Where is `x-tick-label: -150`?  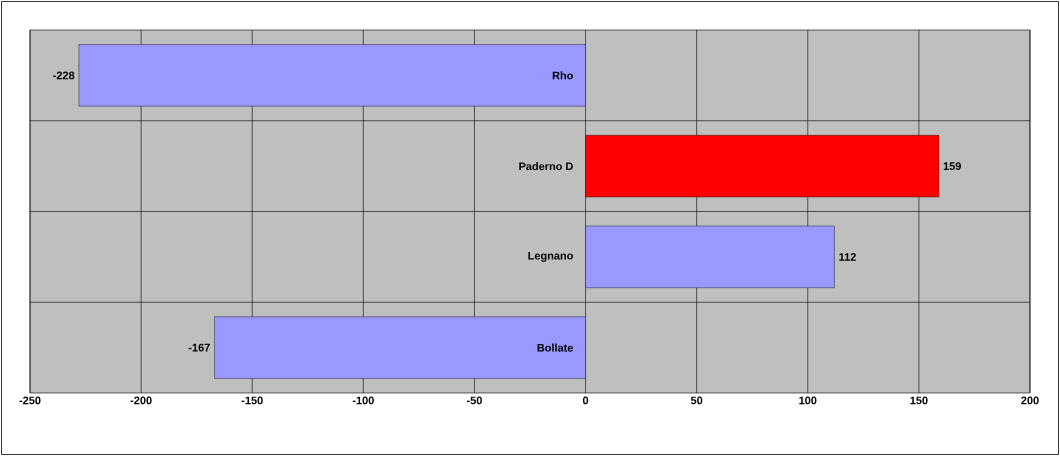 x-tick-label: -150 is located at coordinates (252, 400).